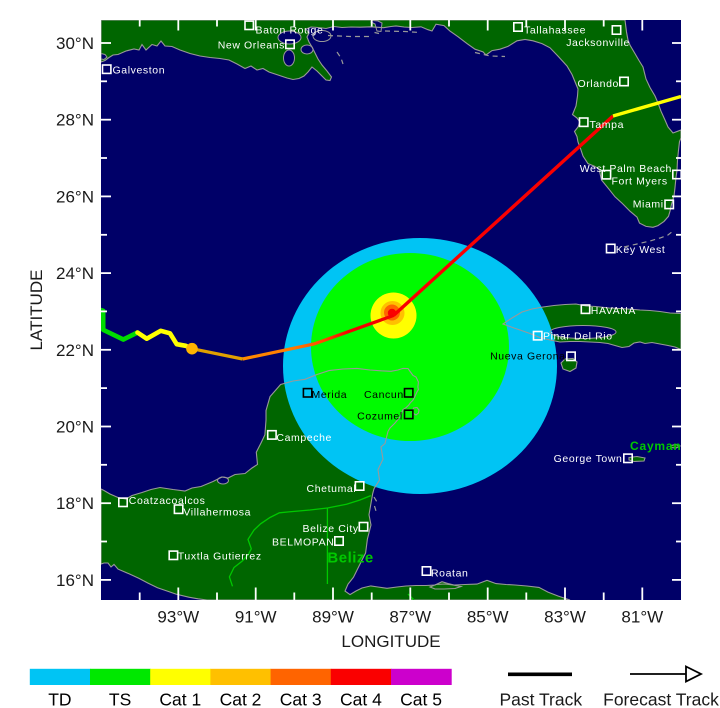 Image resolution: width=720 pixels, height=708 pixels. What do you see at coordinates (613, 311) in the screenshot?
I see `svg-text: HAVANA` at bounding box center [613, 311].